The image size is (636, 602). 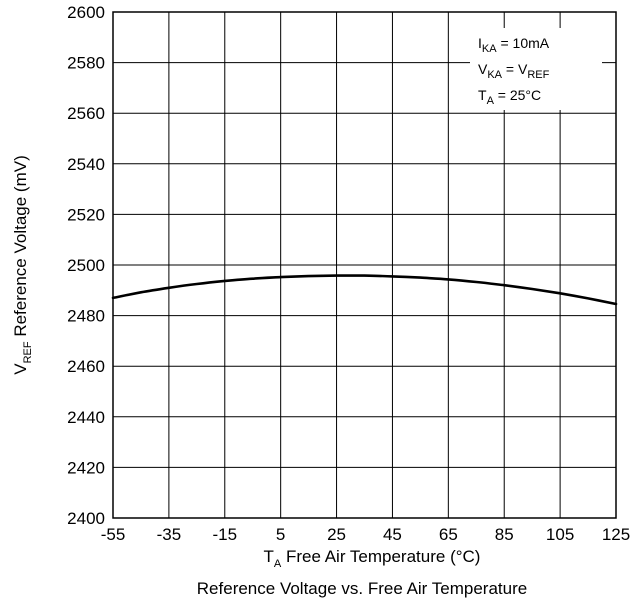 I want to click on y-tick-label: 2560, so click(x=86, y=113).